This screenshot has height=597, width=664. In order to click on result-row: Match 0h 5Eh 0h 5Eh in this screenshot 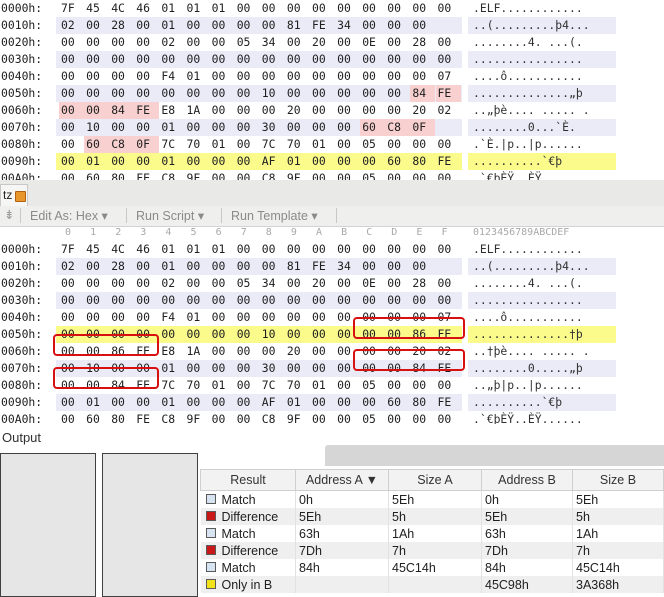, I will do `click(432, 499)`.